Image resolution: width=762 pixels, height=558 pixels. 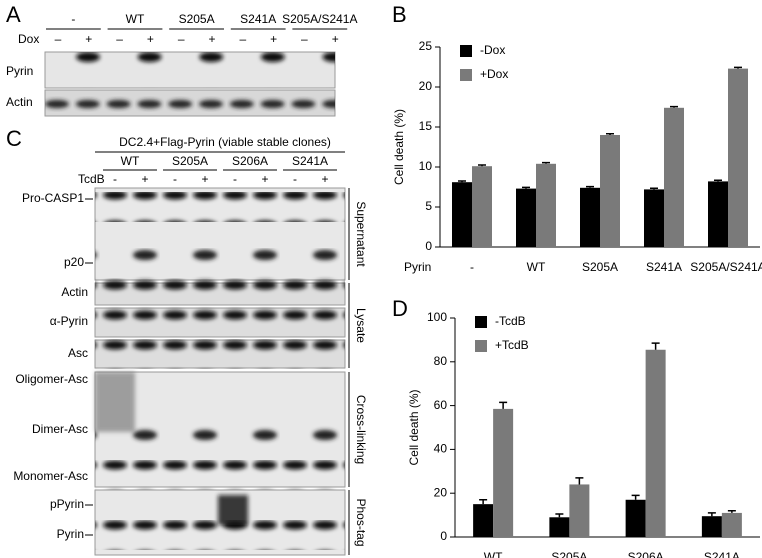 I want to click on row-label: Pro-CASP1, so click(x=53, y=198).